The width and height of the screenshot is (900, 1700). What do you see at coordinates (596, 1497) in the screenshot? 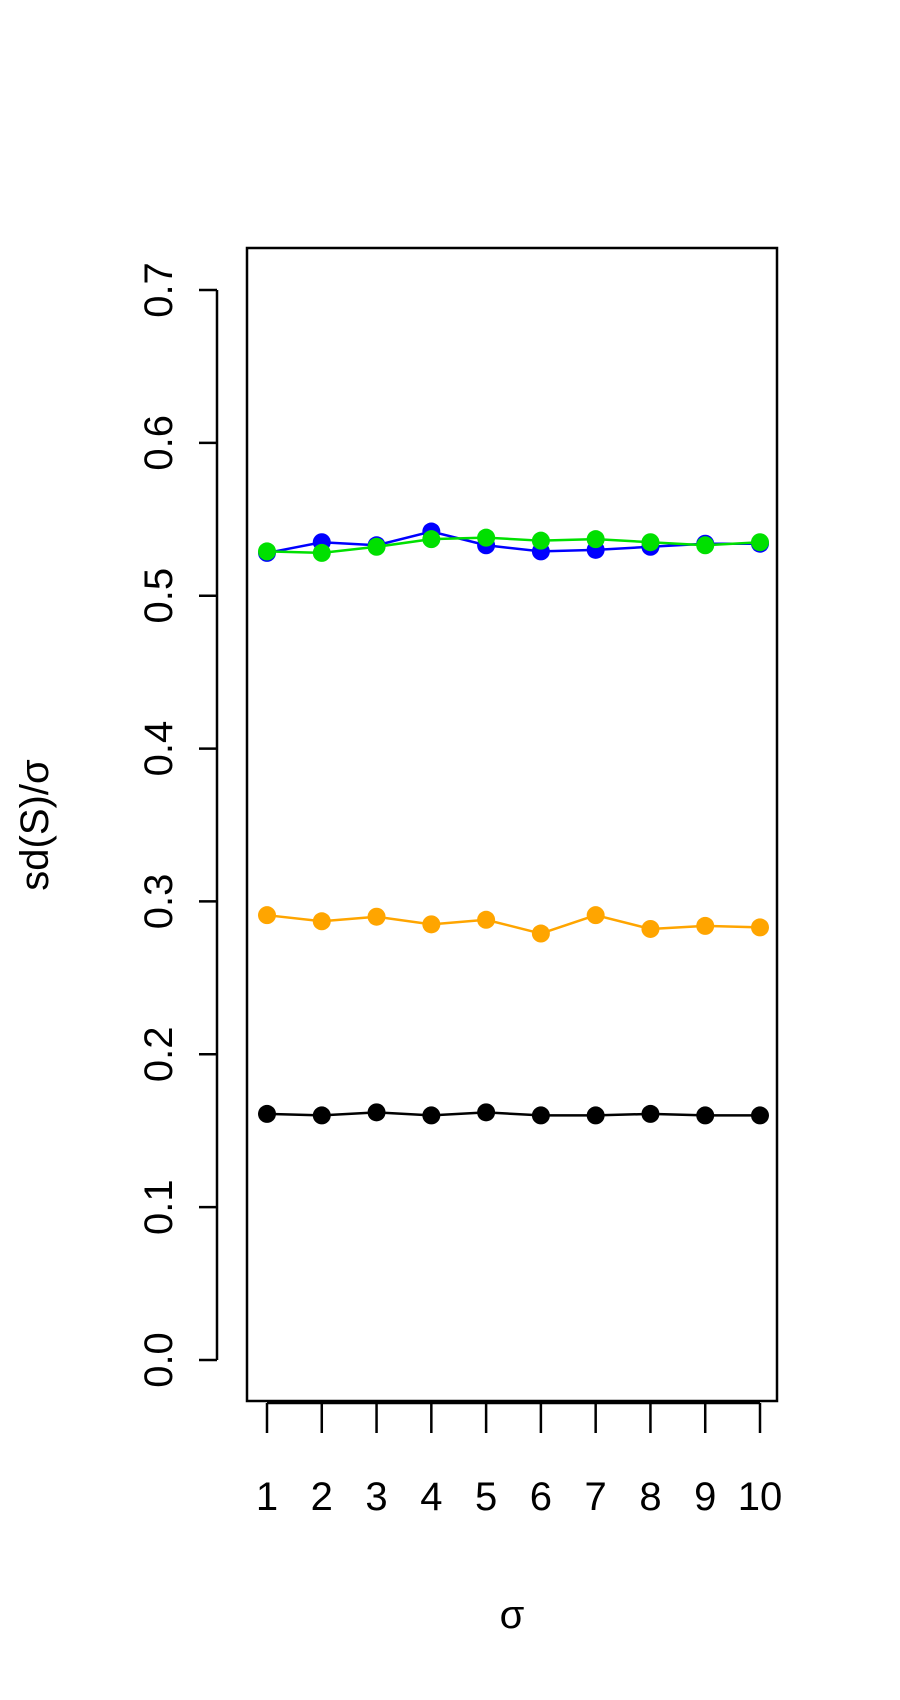
I see `x-tick-label: 7` at bounding box center [596, 1497].